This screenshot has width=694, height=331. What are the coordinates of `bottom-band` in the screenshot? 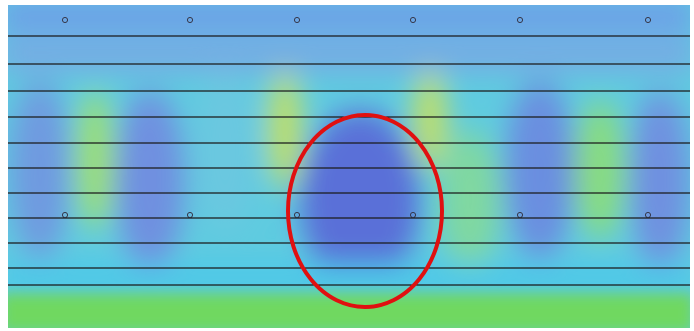 It's located at (349, 310).